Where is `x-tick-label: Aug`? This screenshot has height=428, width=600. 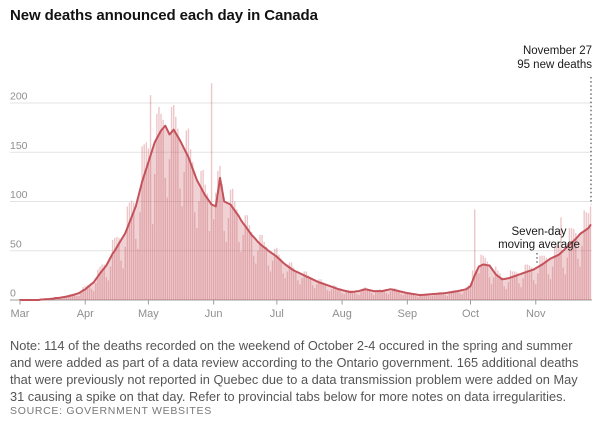
x-tick-label: Aug is located at coordinates (342, 314).